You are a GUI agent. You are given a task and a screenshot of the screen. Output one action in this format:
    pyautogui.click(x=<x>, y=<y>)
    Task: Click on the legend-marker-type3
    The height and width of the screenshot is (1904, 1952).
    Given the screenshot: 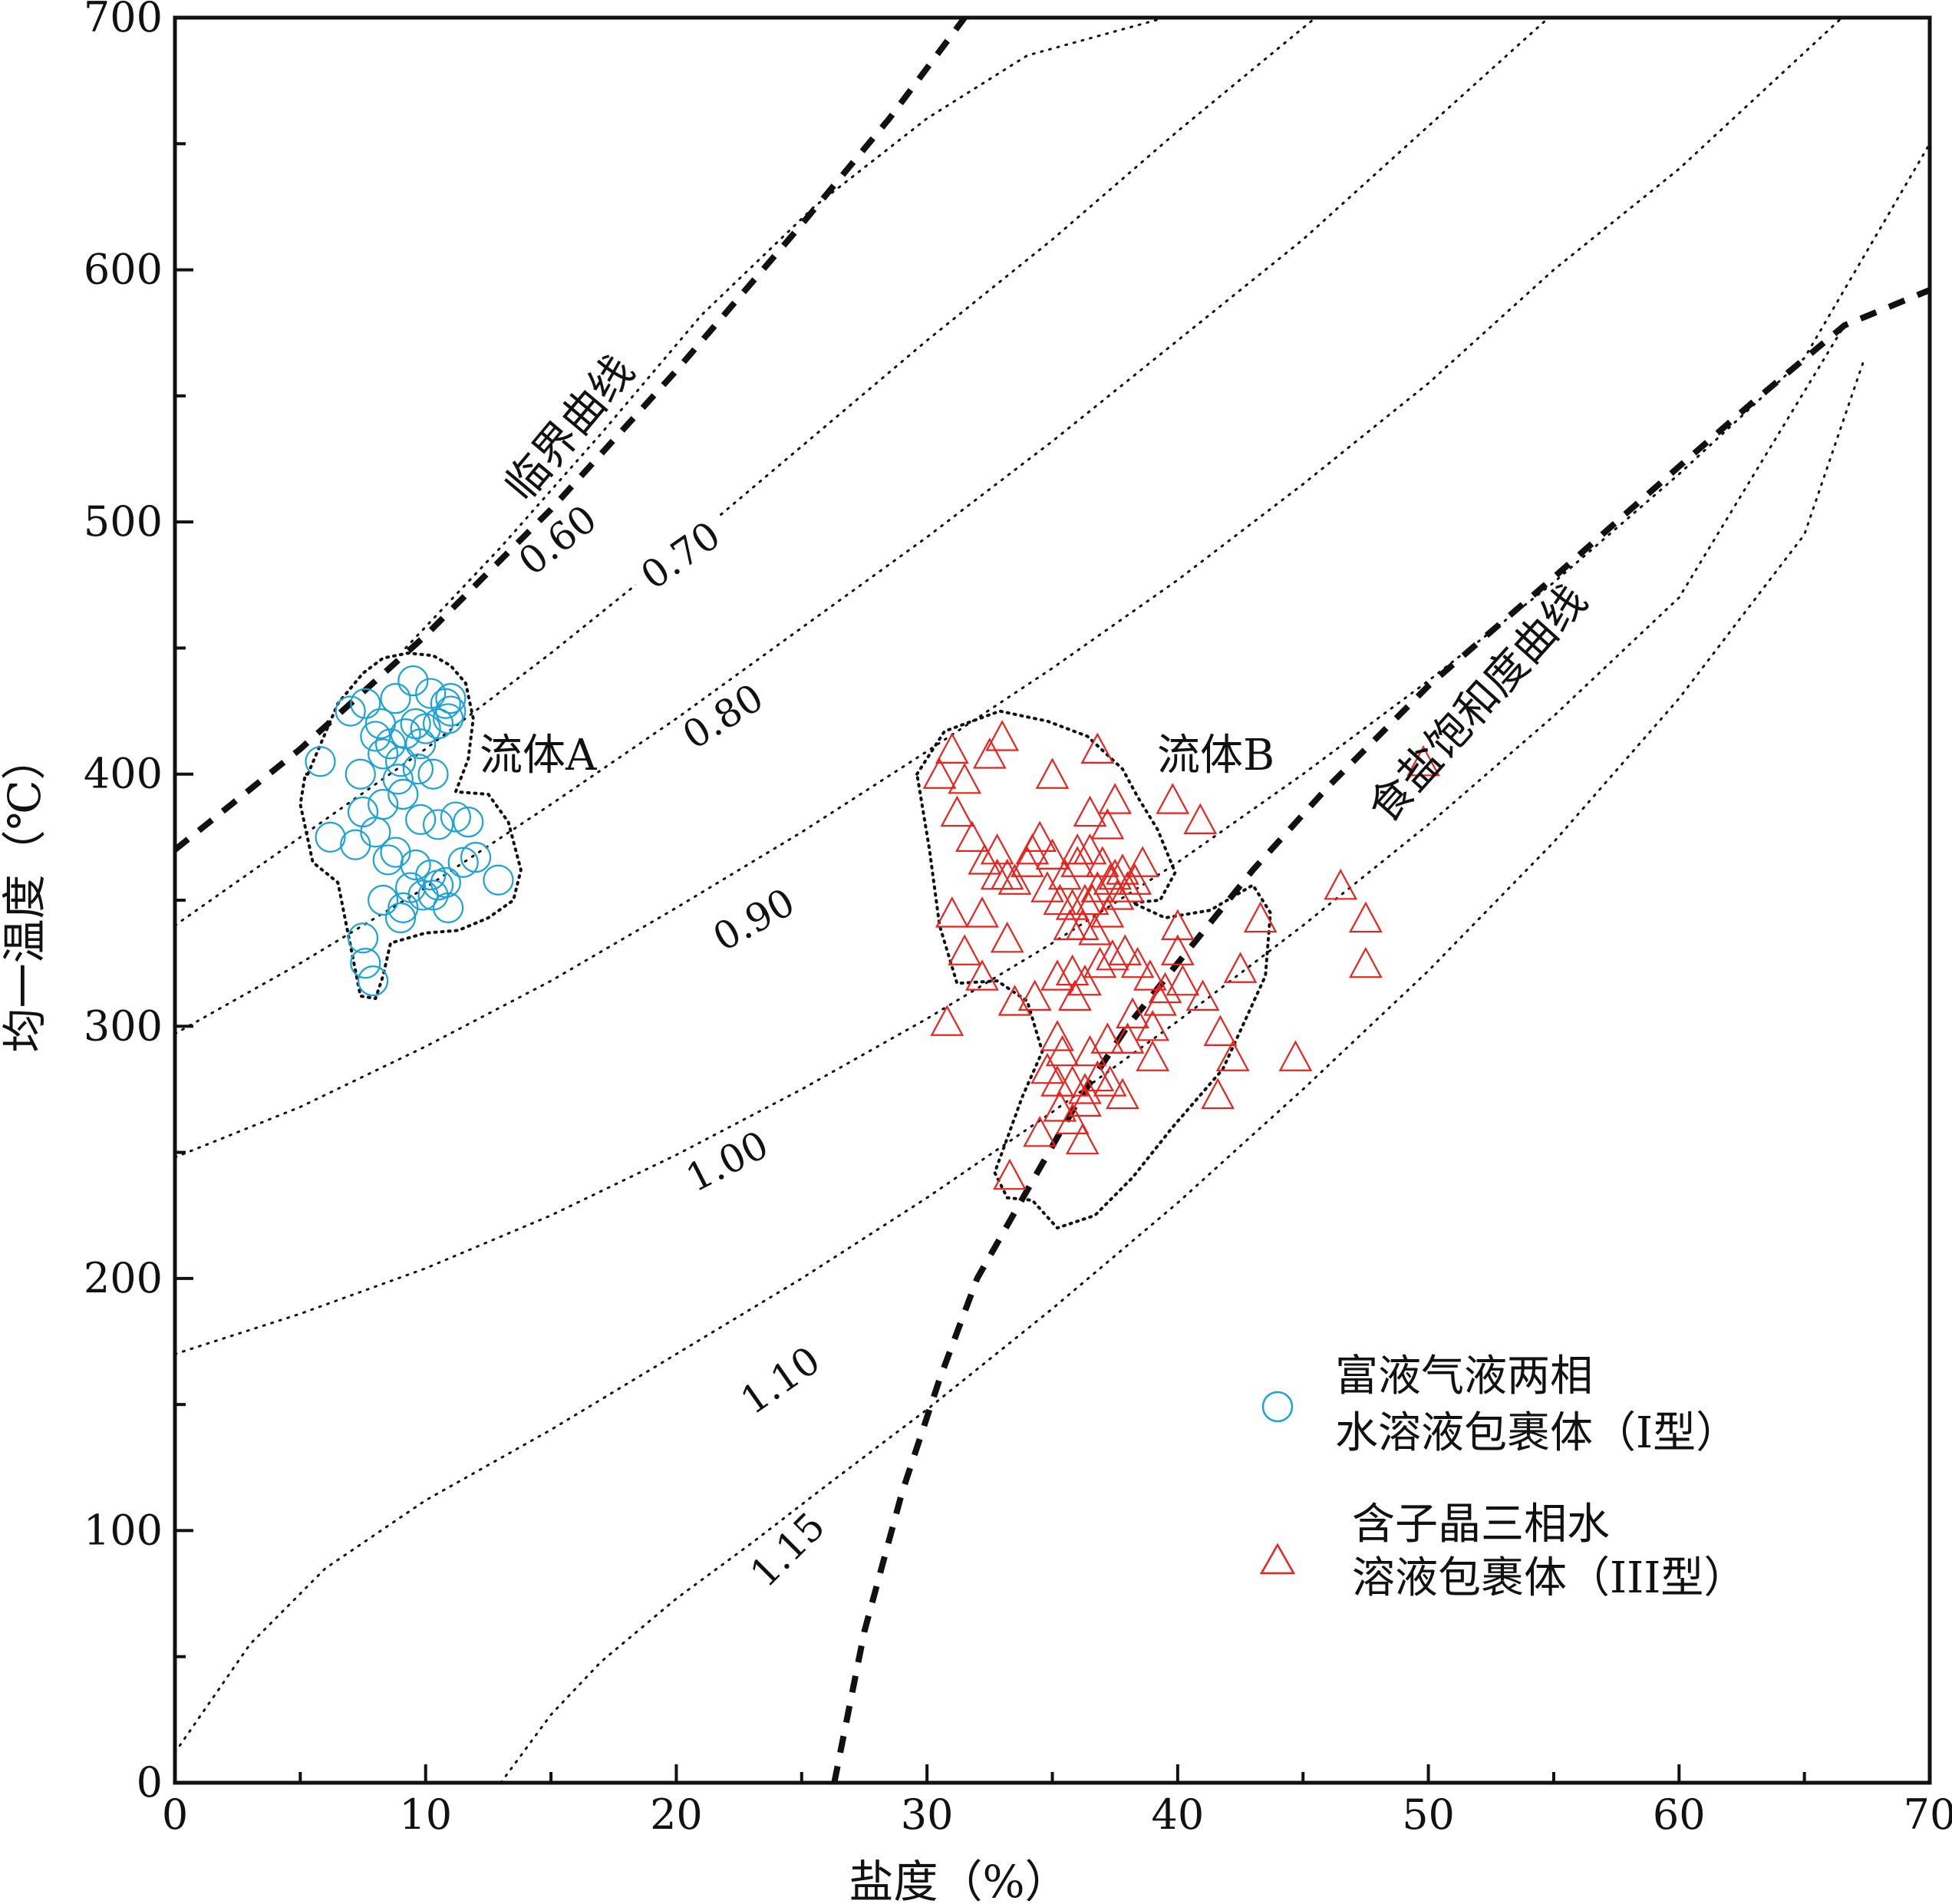 What is the action you would take?
    pyautogui.click(x=1278, y=1559)
    